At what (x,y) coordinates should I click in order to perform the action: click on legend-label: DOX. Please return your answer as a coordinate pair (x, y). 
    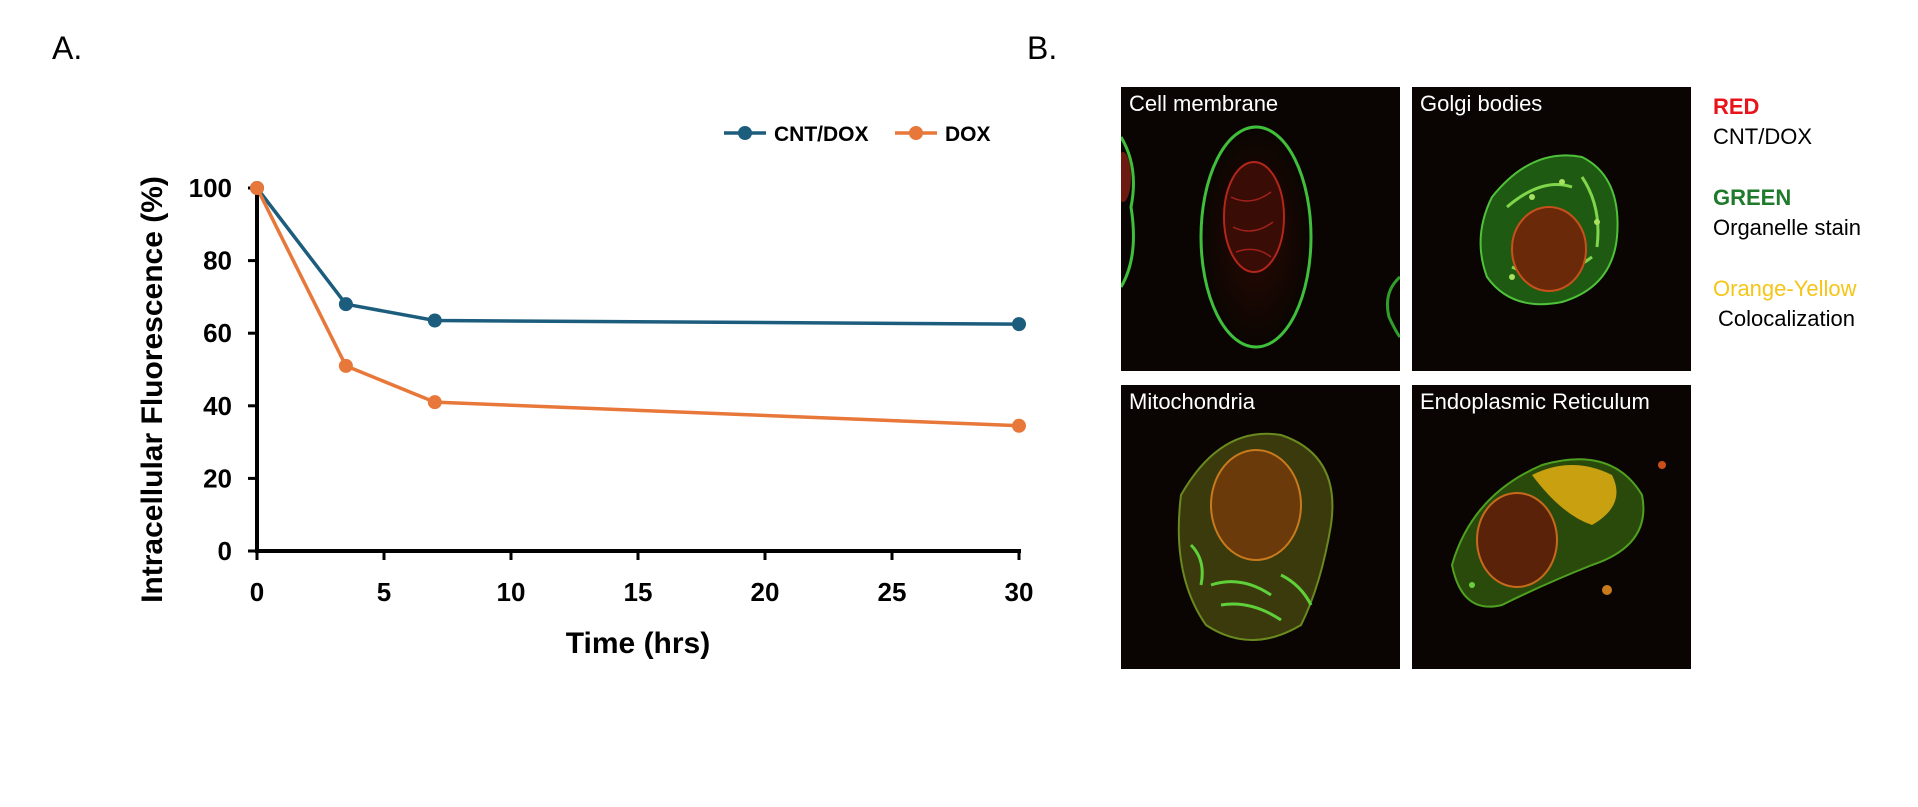
    Looking at the image, I should click on (968, 134).